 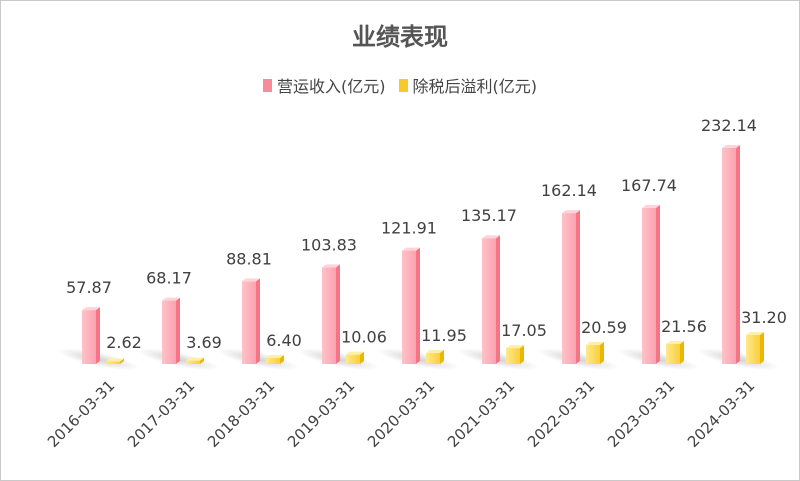 What do you see at coordinates (561, 414) in the screenshot?
I see `x-tick-label: 2022-03-31` at bounding box center [561, 414].